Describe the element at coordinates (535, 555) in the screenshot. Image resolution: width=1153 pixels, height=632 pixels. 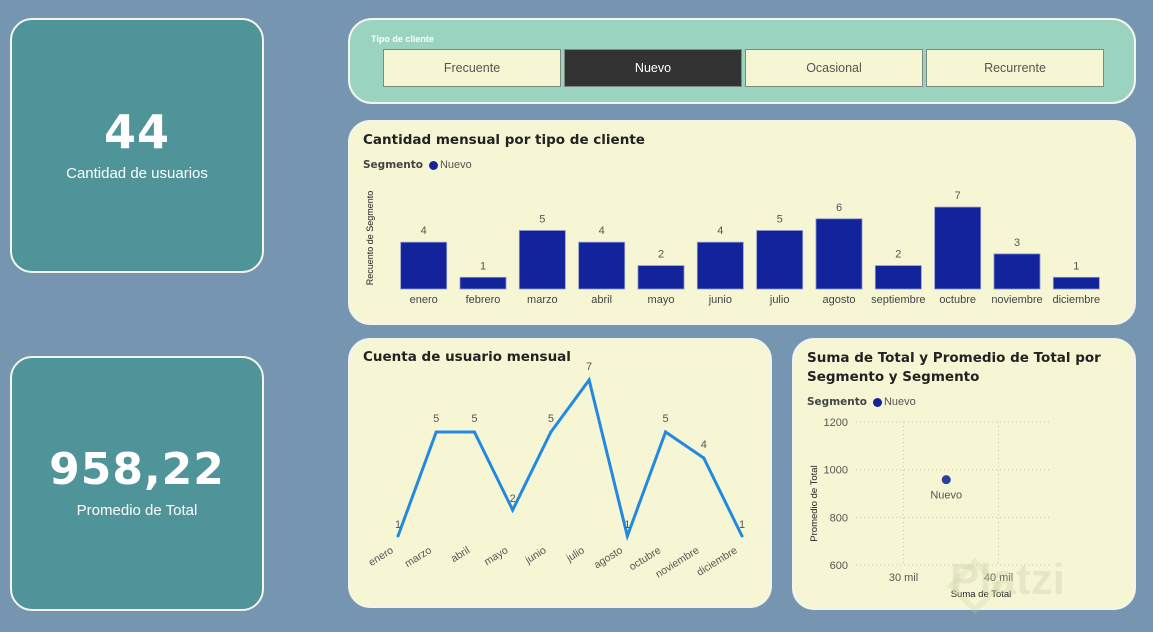
I see `x-tick-label: junio` at that location.